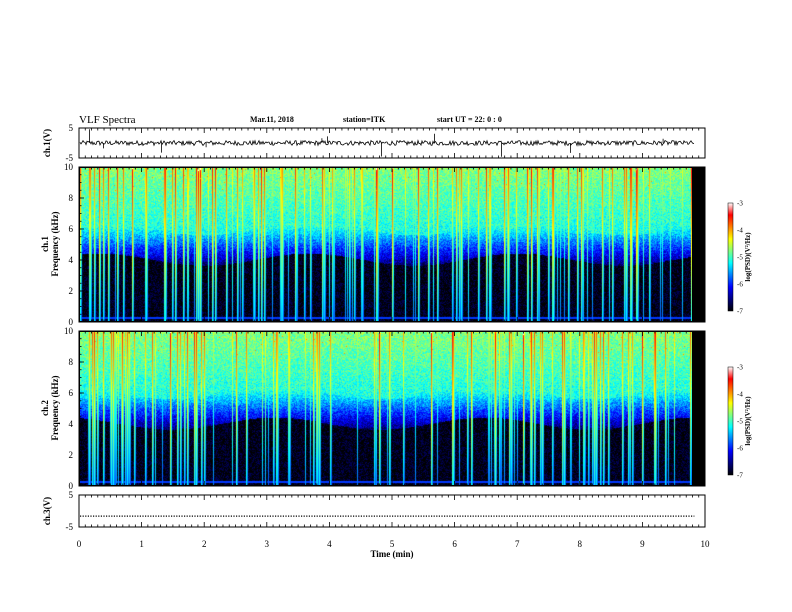  I want to click on ch2-colorbar-label: log(PSD)(V²/Hz), so click(748, 421).